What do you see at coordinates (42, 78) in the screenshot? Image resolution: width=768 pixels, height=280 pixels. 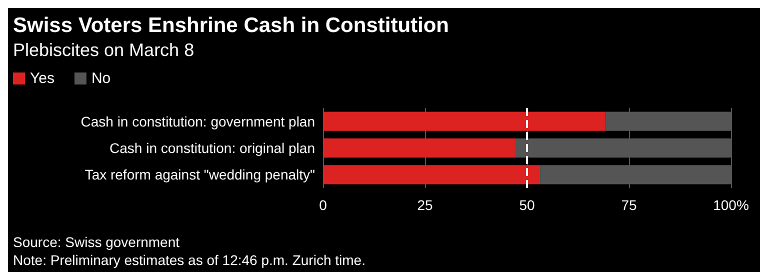 I see `legend-label: Yes` at bounding box center [42, 78].